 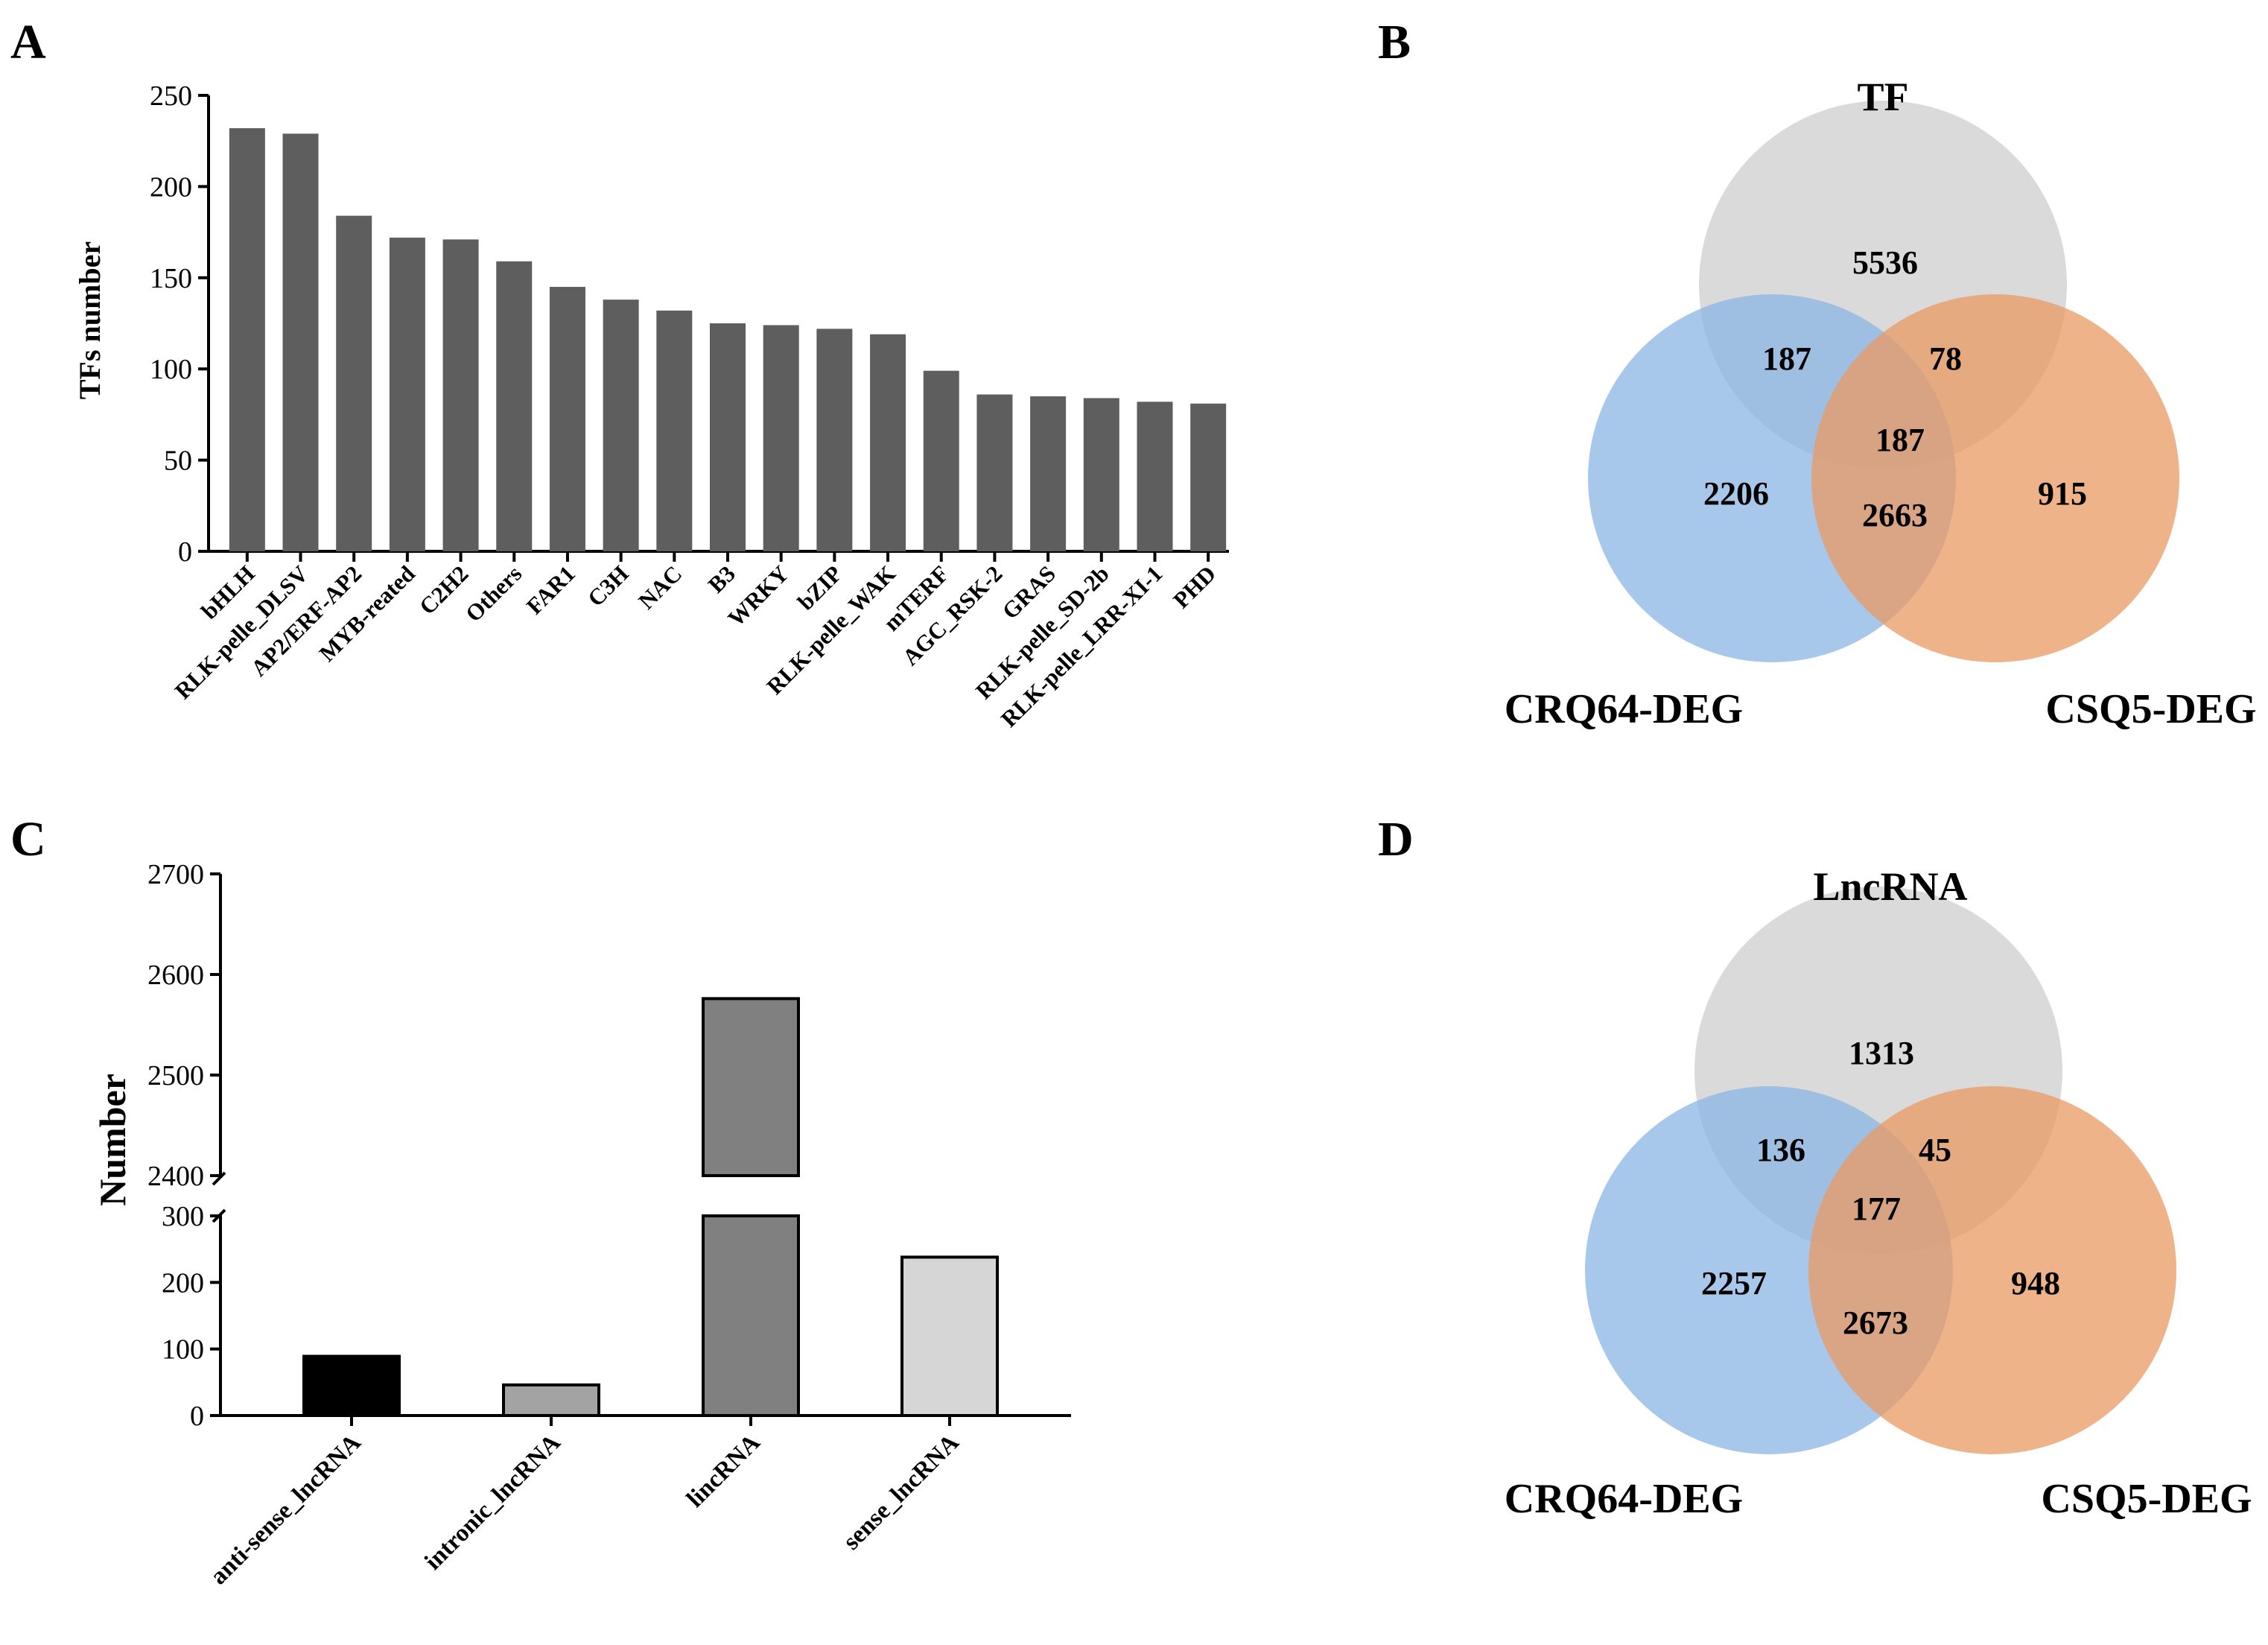 What do you see at coordinates (90, 320) in the screenshot?
I see `chart-a-ylabel: TFs number` at bounding box center [90, 320].